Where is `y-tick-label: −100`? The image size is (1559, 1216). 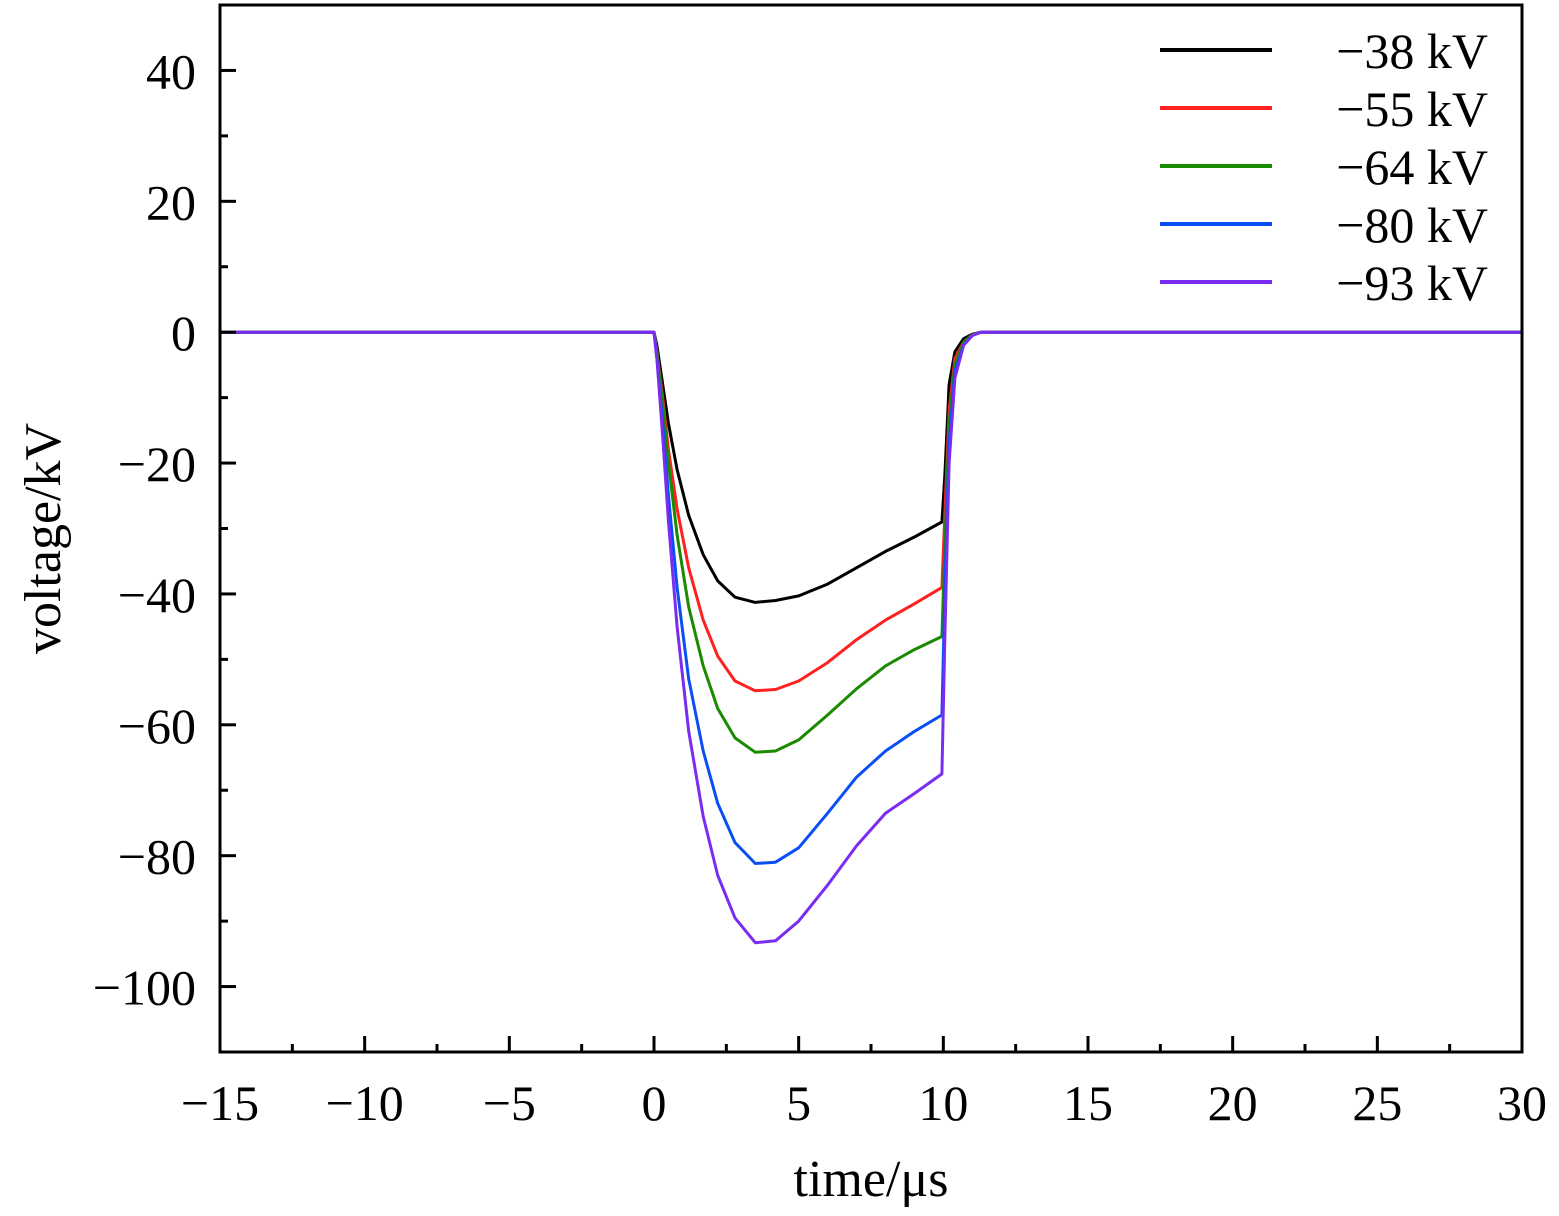 y-tick-label: −100 is located at coordinates (144, 988).